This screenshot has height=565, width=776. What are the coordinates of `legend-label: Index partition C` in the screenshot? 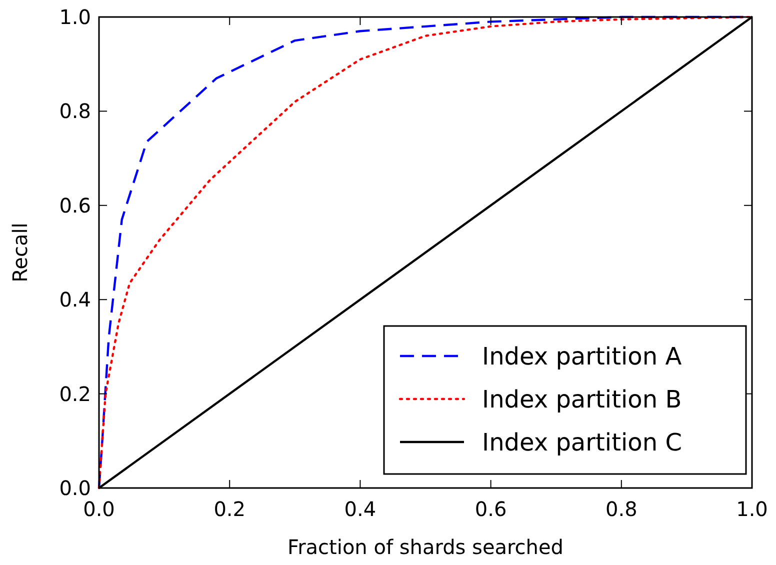 It's located at (582, 442).